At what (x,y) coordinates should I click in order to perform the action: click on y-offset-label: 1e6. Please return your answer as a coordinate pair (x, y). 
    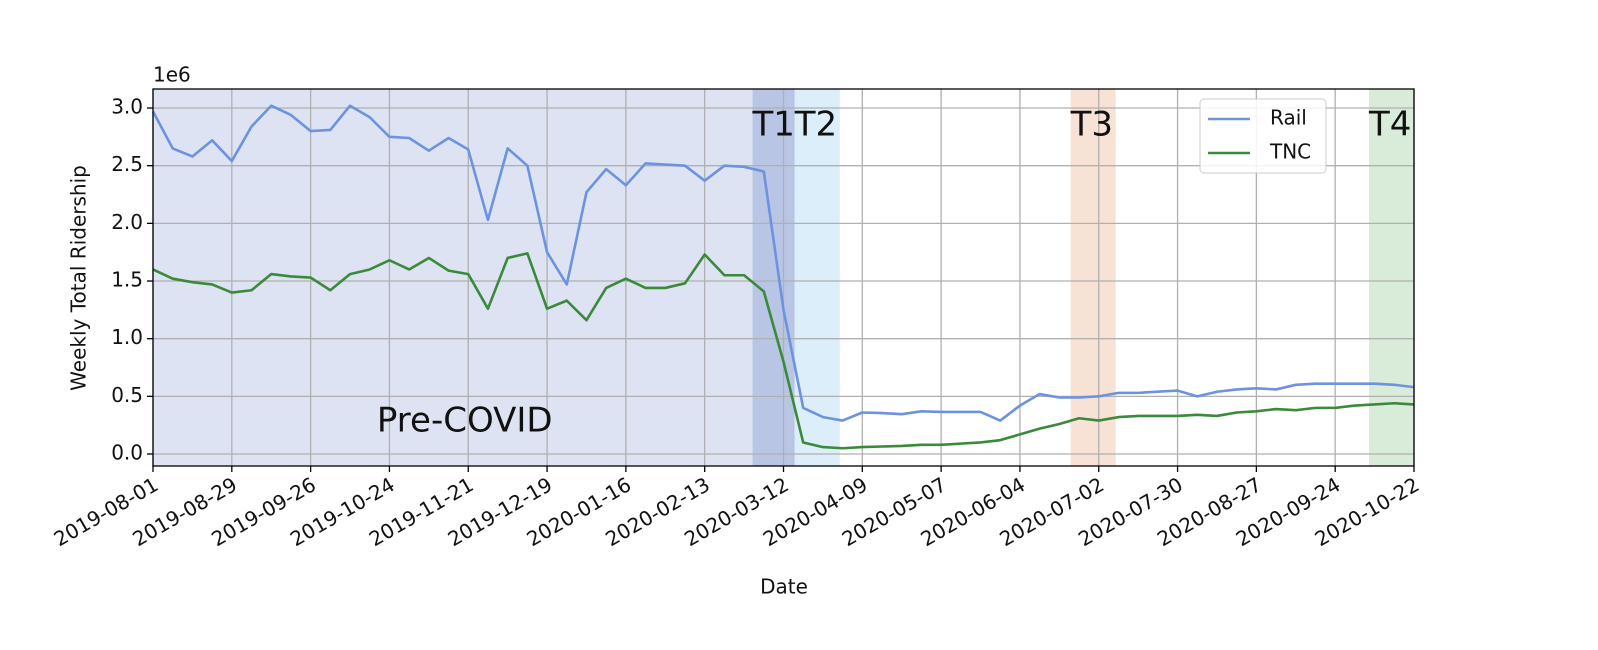
    Looking at the image, I should click on (172, 75).